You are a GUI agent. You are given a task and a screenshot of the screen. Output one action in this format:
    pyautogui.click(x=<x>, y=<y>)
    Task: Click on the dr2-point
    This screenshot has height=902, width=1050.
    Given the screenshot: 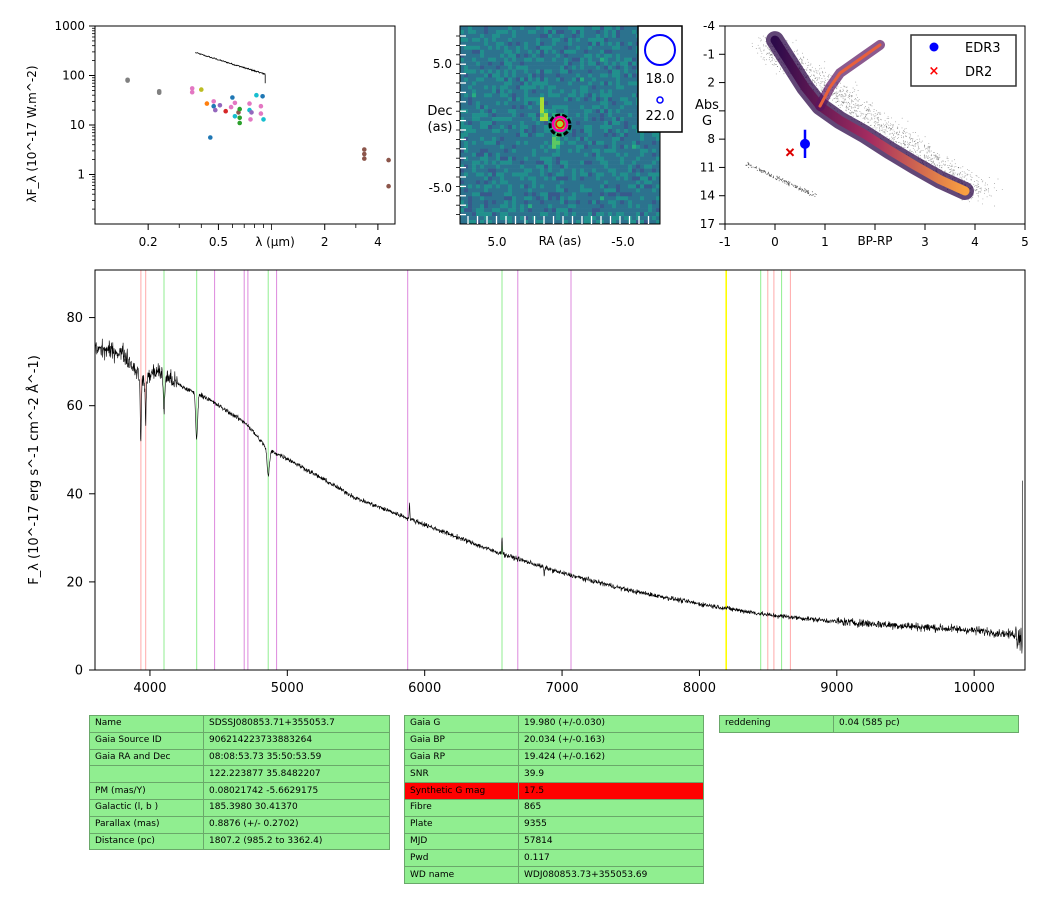 What is the action you would take?
    pyautogui.click(x=790, y=152)
    